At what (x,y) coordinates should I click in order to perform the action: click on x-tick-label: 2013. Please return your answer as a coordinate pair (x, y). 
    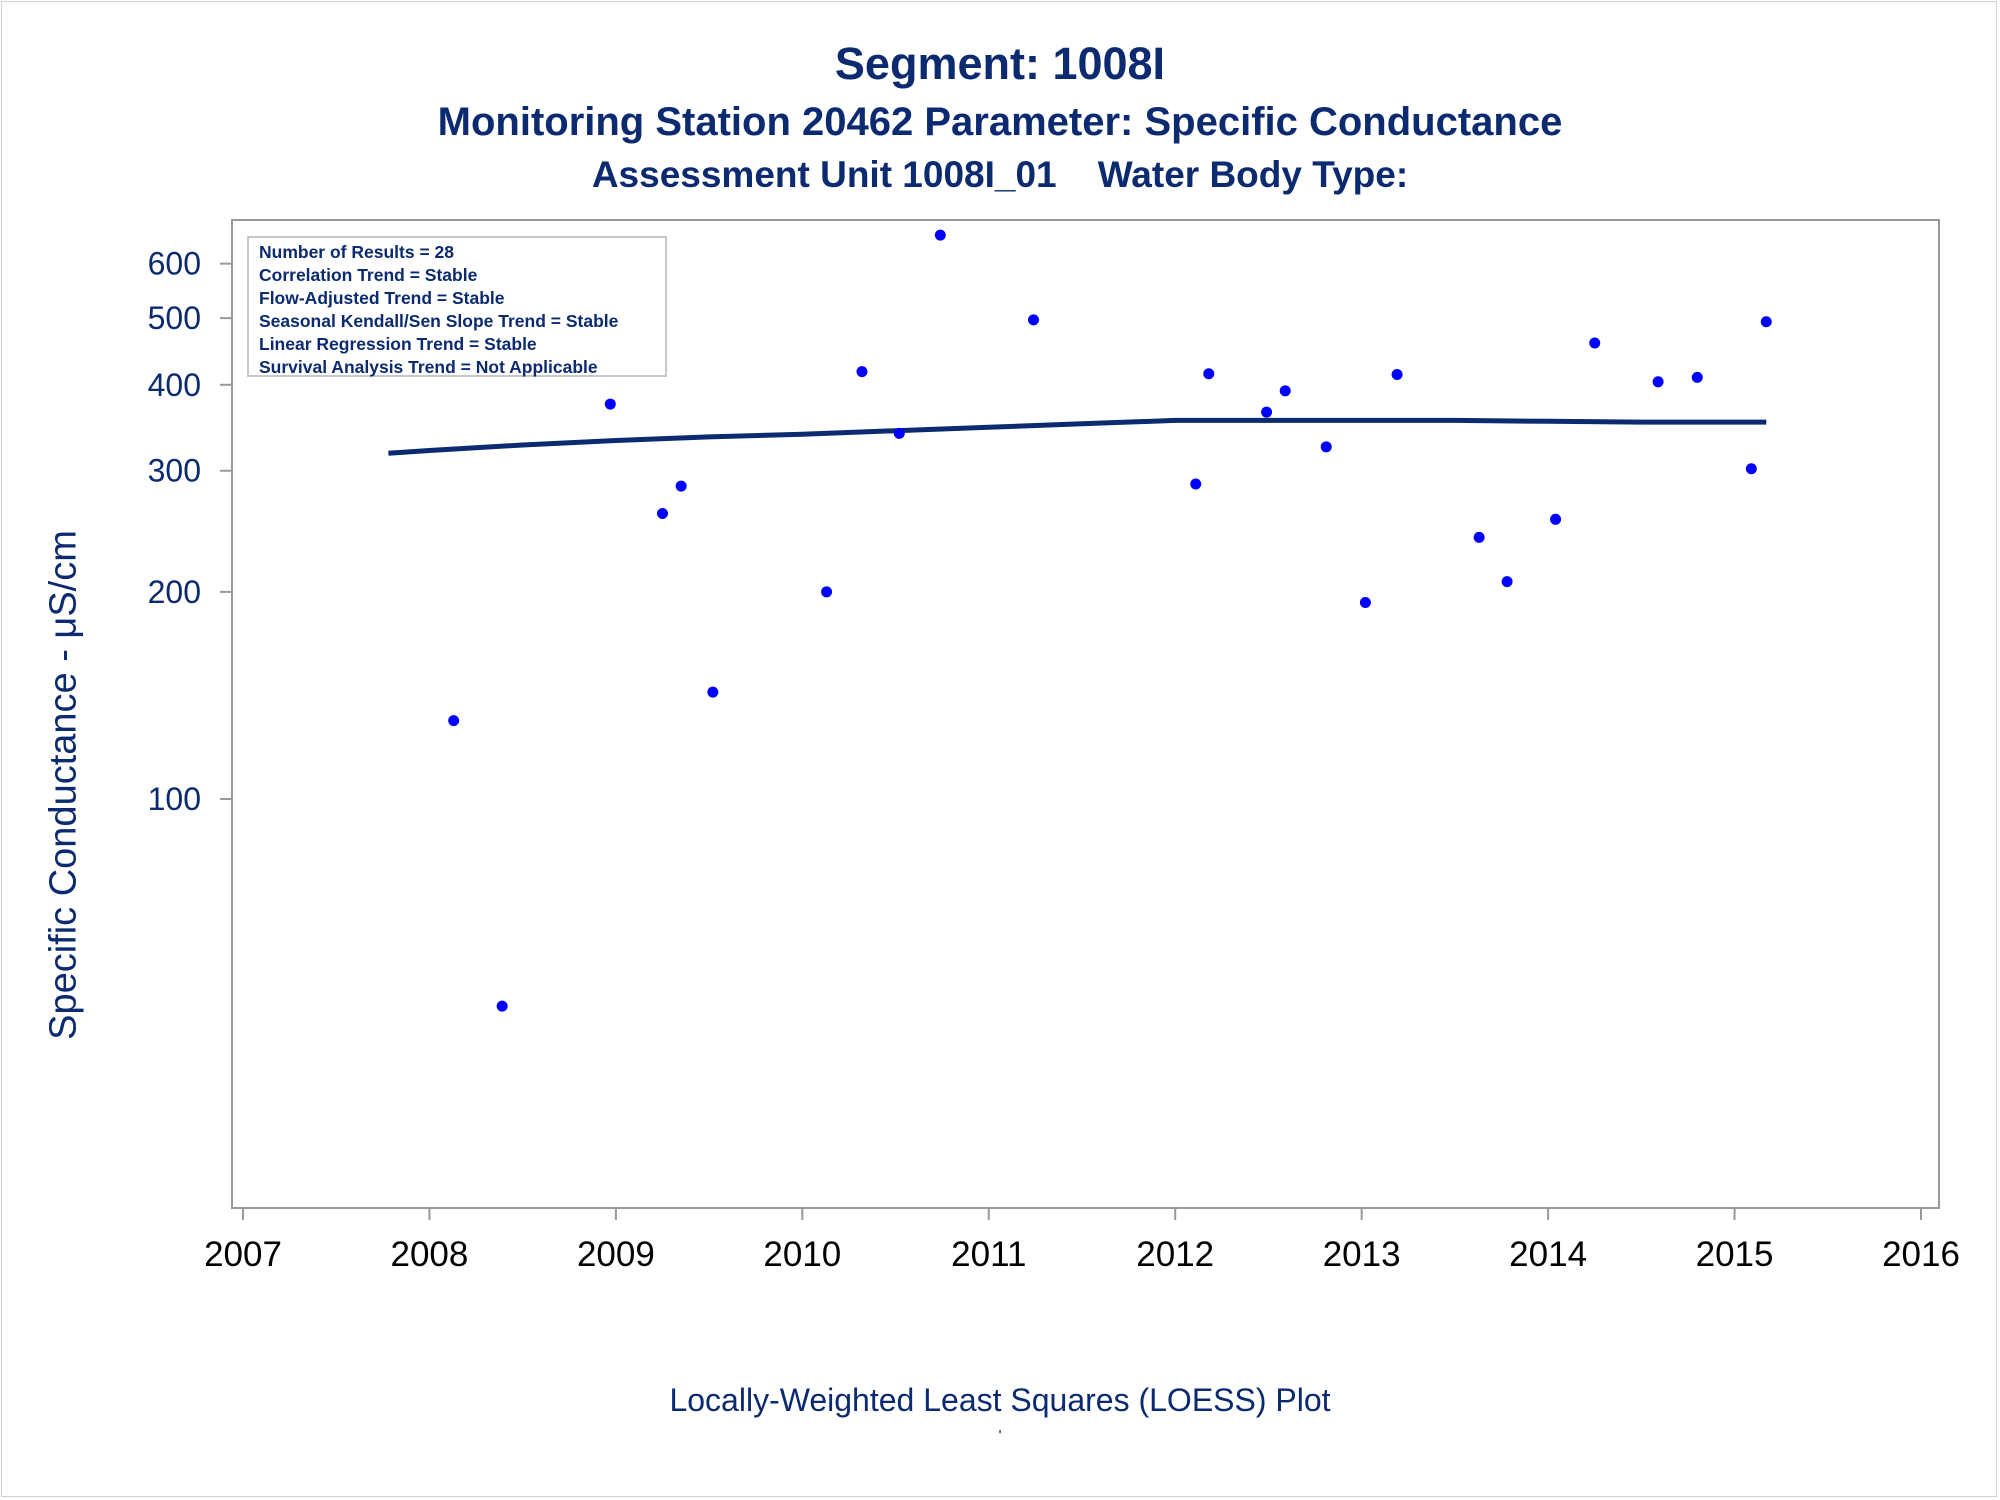
    Looking at the image, I should click on (1362, 1254).